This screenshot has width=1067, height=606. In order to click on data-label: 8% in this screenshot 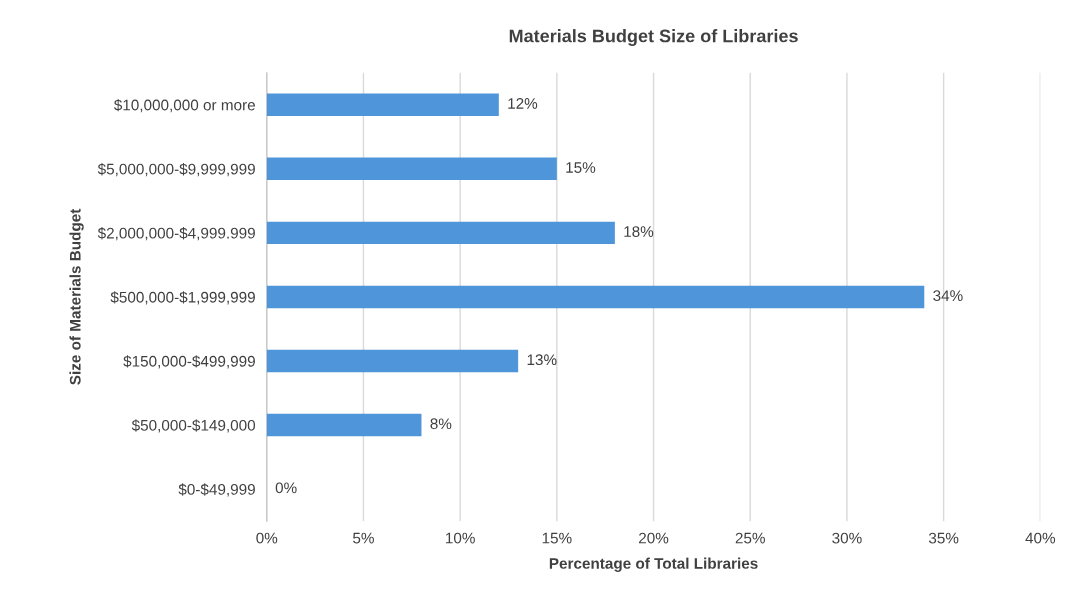, I will do `click(441, 424)`.